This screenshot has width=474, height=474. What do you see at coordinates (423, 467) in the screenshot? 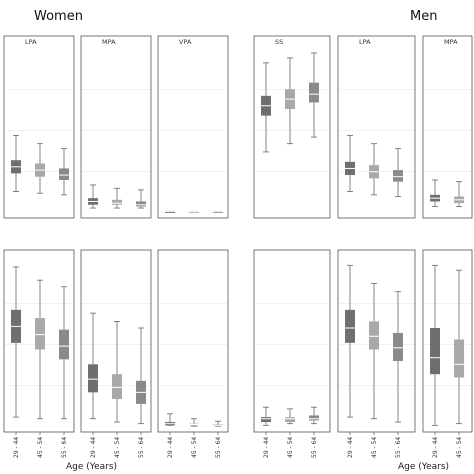
I see `x-axis-title-men: Age (Years)` at bounding box center [423, 467].